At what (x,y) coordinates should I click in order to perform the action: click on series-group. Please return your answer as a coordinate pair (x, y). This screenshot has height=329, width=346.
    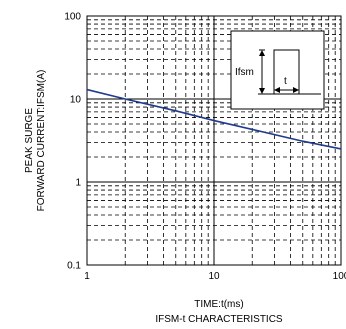
    Looking at the image, I should click on (214, 119).